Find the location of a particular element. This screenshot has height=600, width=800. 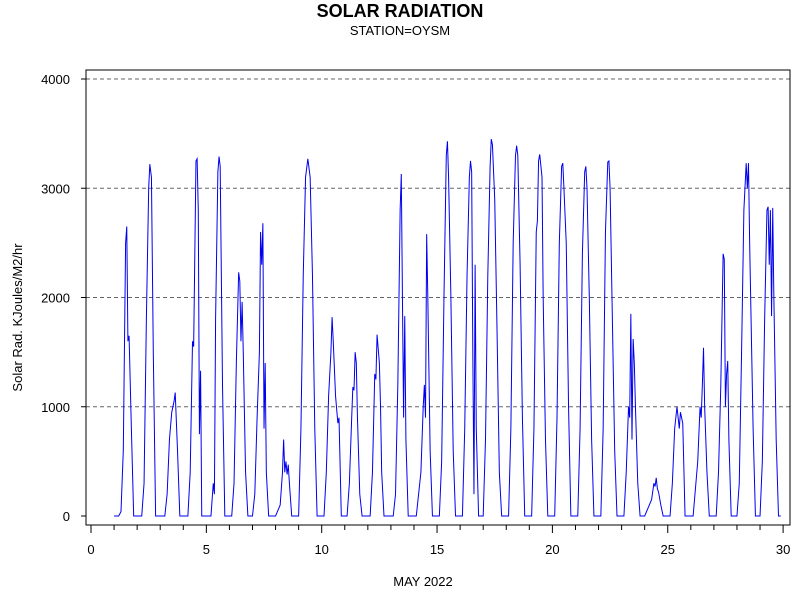

x-tick-label: 10 is located at coordinates (321, 549).